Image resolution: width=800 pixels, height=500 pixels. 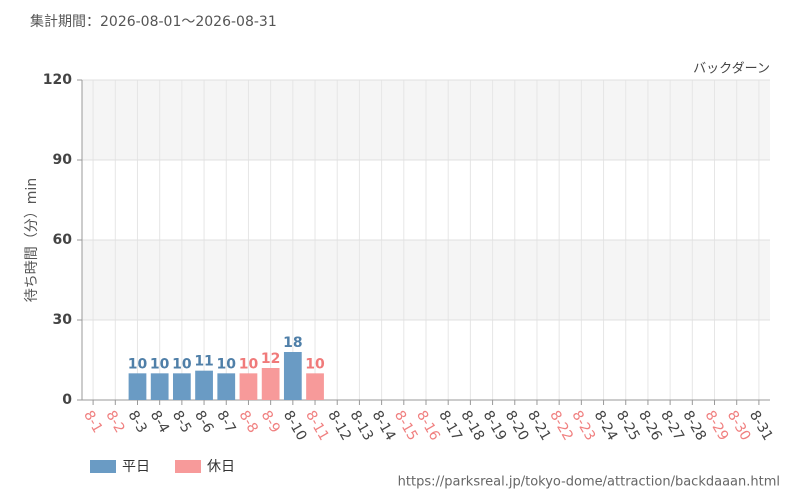 What do you see at coordinates (67, 400) in the screenshot?
I see `y-tick-label: 0` at bounding box center [67, 400].